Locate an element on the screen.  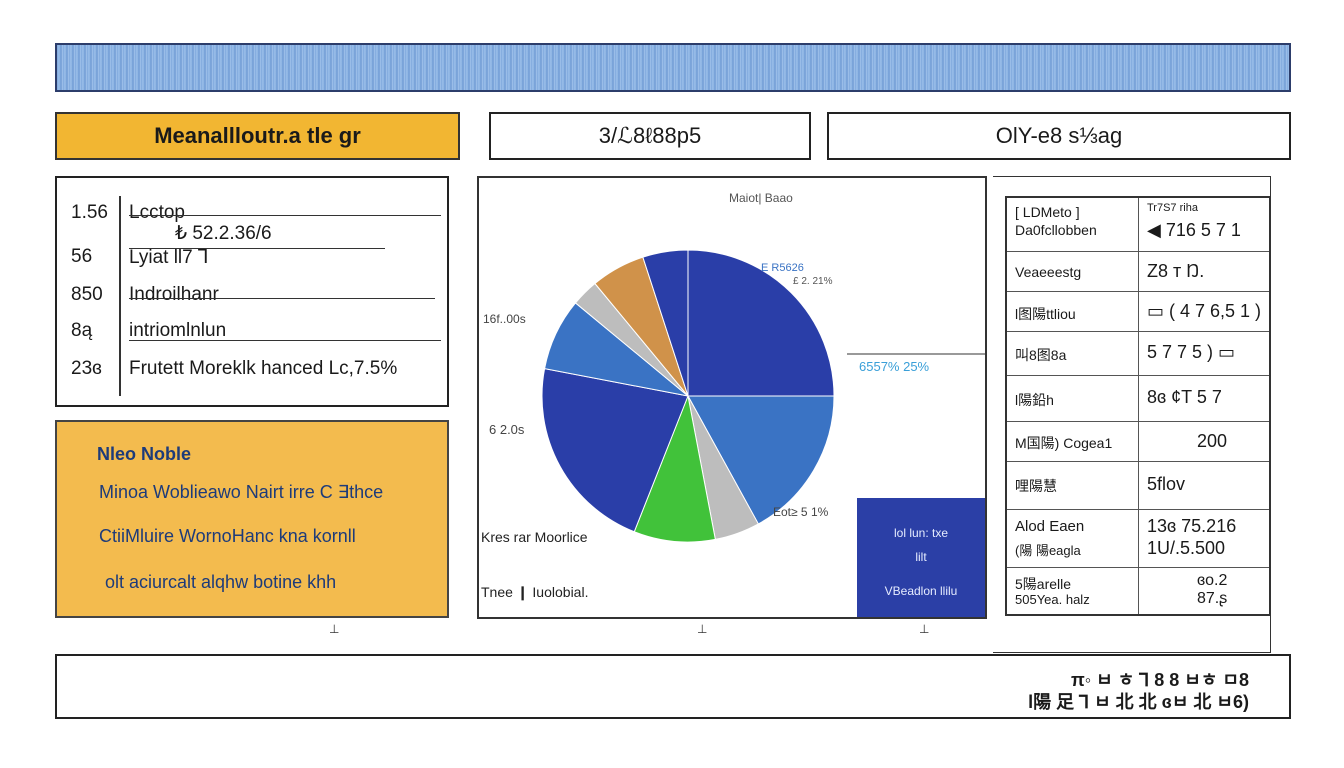
cell-value: Z8 т Ŋ. is located at coordinates (1176, 271).